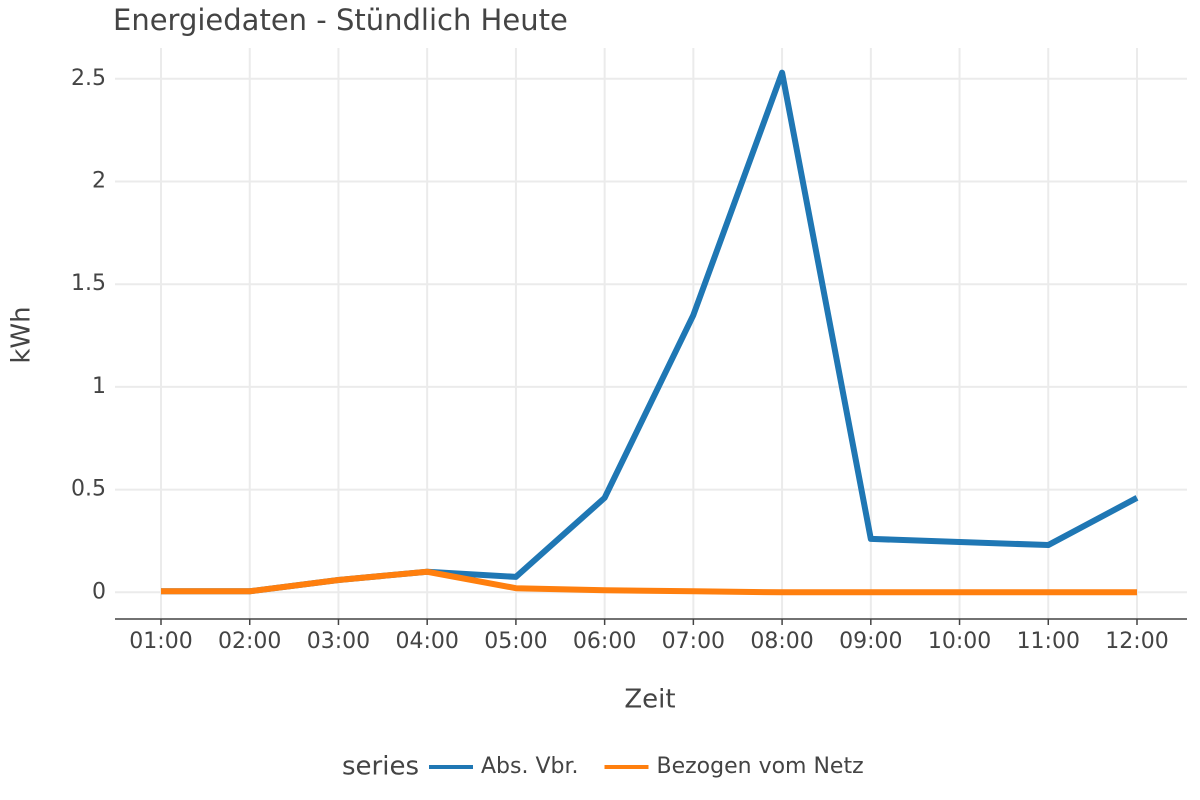  What do you see at coordinates (99, 181) in the screenshot?
I see `y-tick-label: 2` at bounding box center [99, 181].